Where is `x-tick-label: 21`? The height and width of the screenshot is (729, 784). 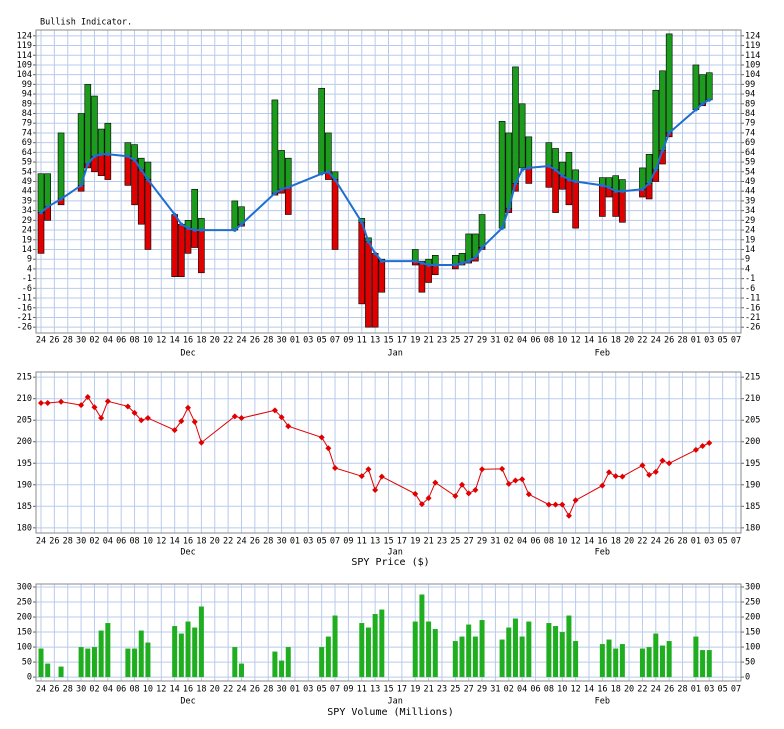
x-tick-label: 21 is located at coordinates (428, 341).